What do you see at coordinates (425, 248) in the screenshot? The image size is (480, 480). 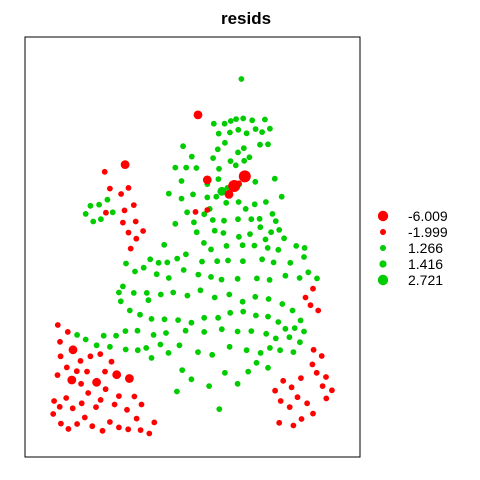 I see `legend-label: 1.266` at bounding box center [425, 248].